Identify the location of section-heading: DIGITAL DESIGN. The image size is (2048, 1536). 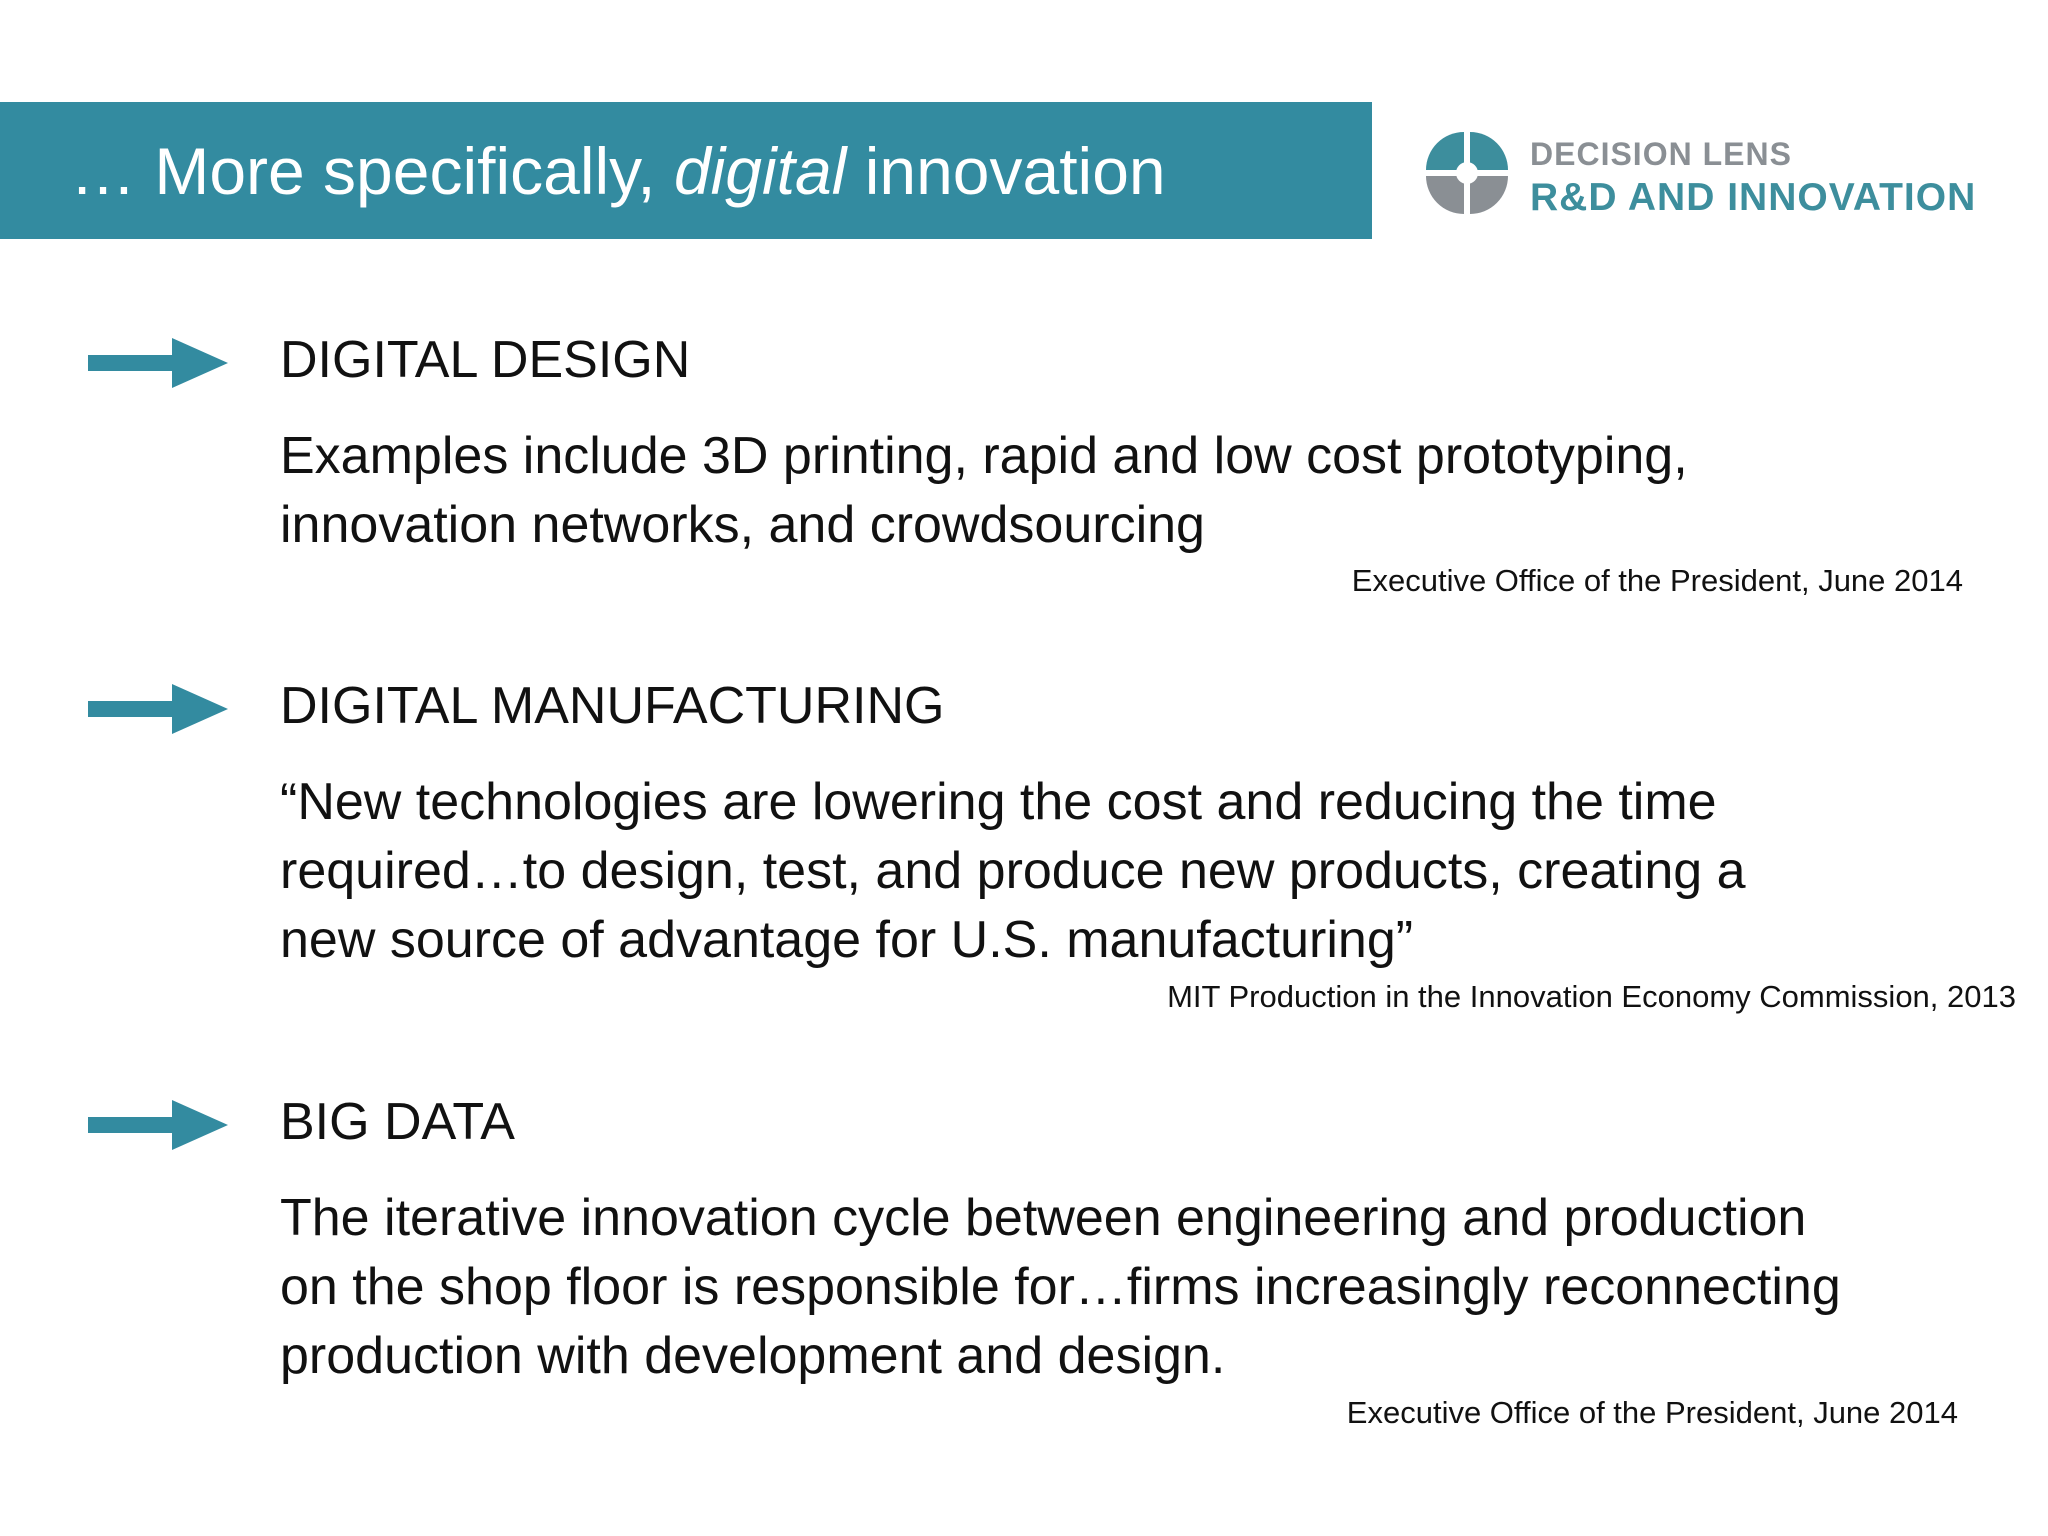
(485, 360).